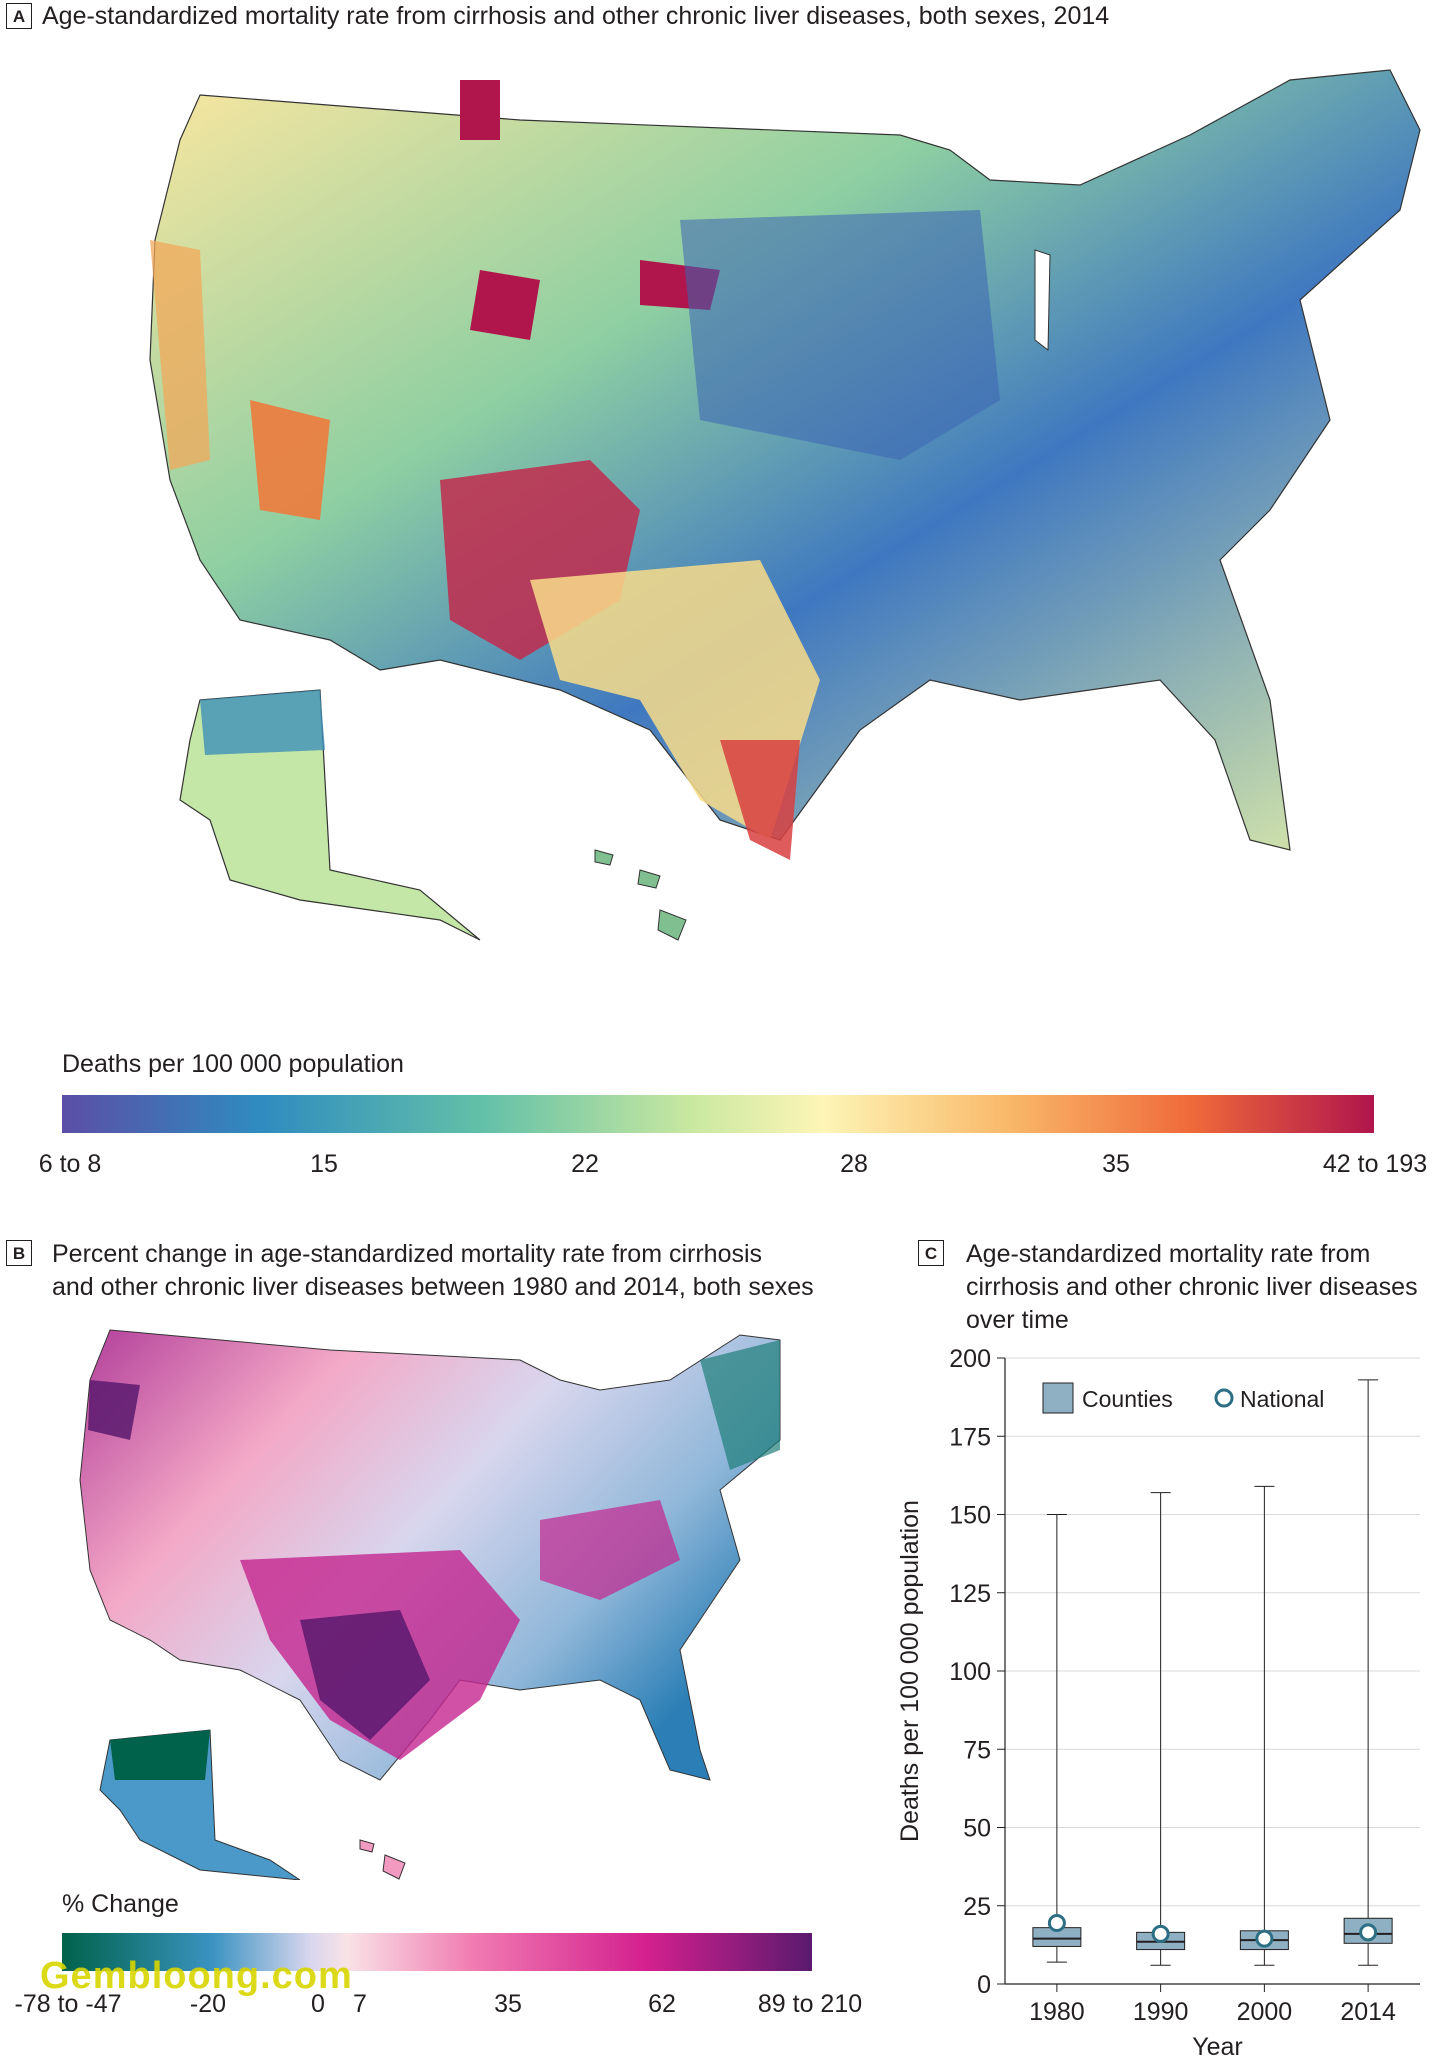 Image resolution: width=1452 pixels, height=2059 pixels. What do you see at coordinates (970, 1437) in the screenshot?
I see `y-tick-label: 175` at bounding box center [970, 1437].